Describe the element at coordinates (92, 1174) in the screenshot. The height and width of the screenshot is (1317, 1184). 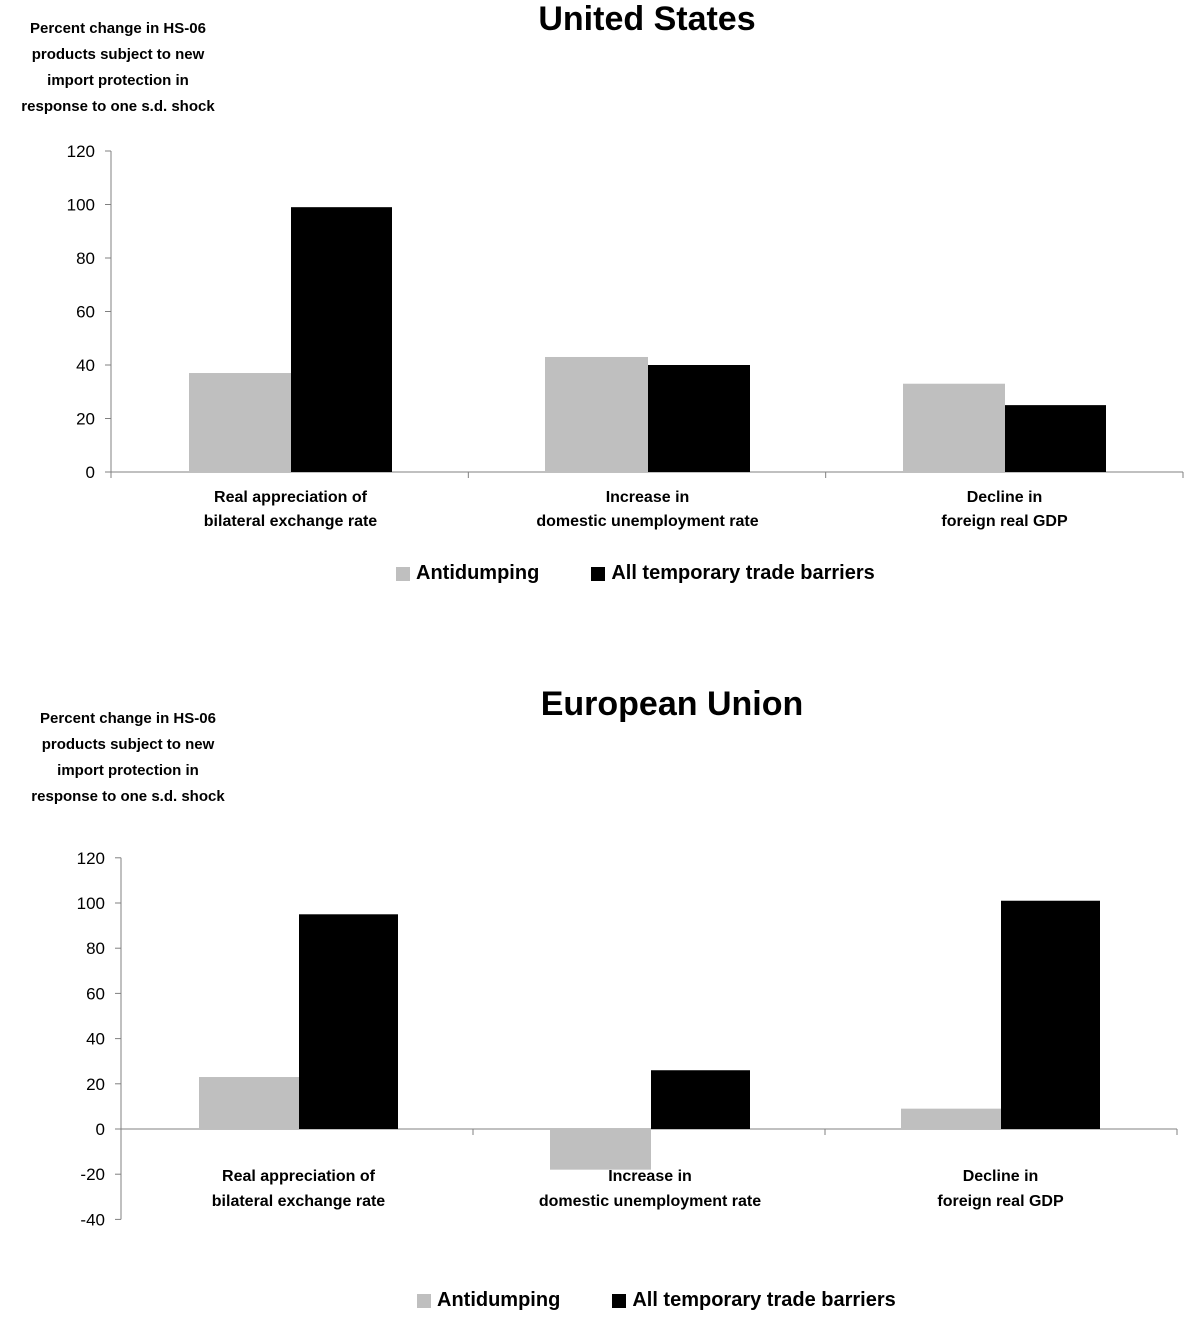
I see `y-tick-label: -20` at that location.